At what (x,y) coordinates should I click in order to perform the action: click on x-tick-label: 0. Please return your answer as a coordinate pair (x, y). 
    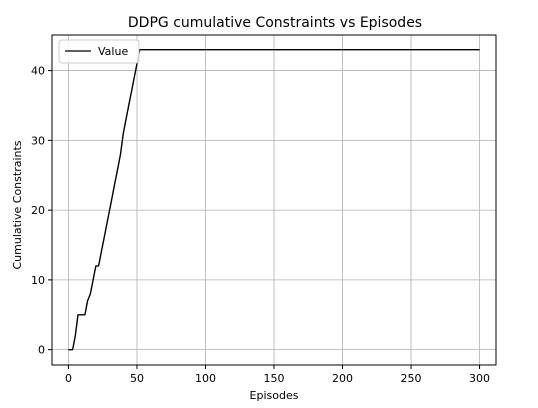
    Looking at the image, I should click on (68, 378).